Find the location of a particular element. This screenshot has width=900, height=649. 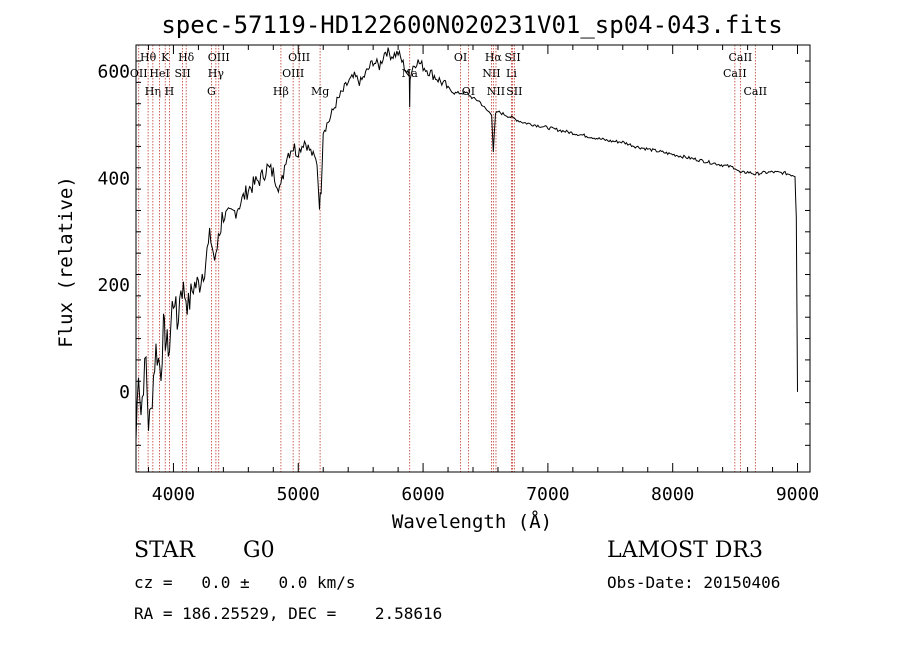

line-label-g: G is located at coordinates (211, 91).